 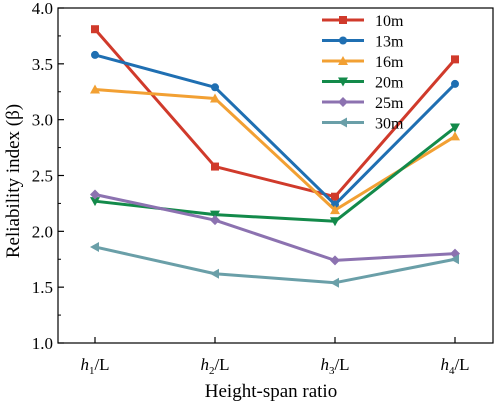 What do you see at coordinates (363, 73) in the screenshot?
I see `legend: 10m 13m 16m 20m 25m 30m` at bounding box center [363, 73].